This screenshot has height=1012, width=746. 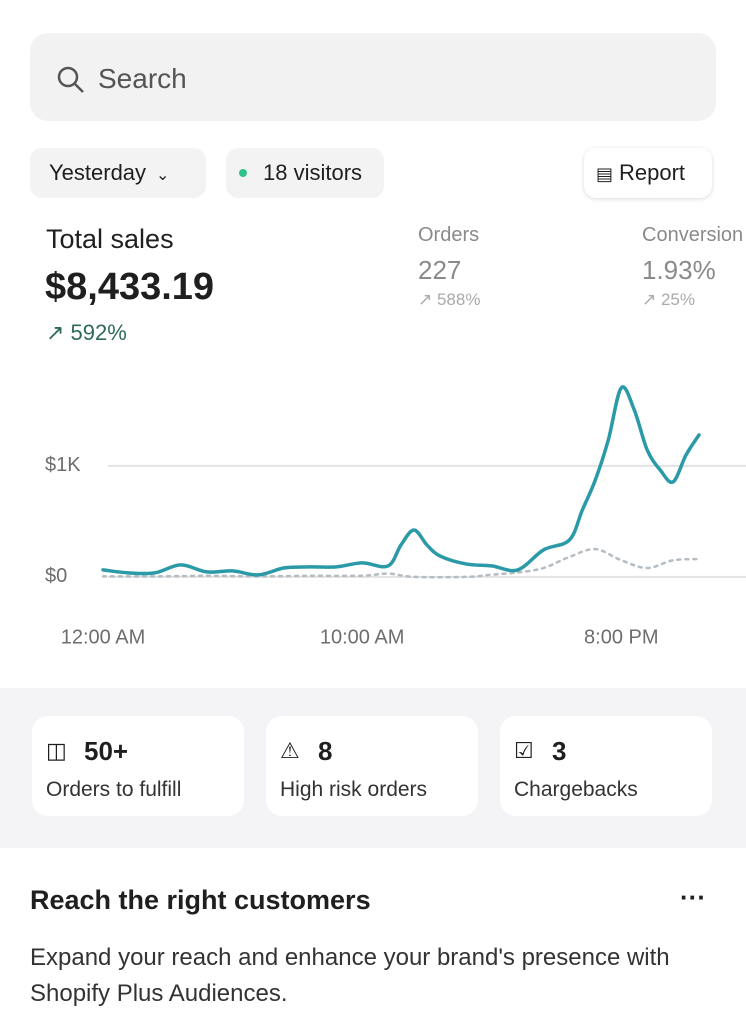 I want to click on total-sales-change-value: 592%, so click(x=98, y=332).